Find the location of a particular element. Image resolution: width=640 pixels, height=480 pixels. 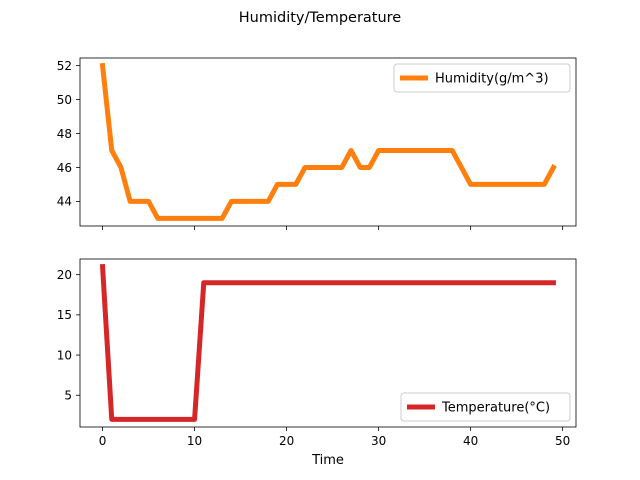

x-tick-label: 40 is located at coordinates (470, 441).